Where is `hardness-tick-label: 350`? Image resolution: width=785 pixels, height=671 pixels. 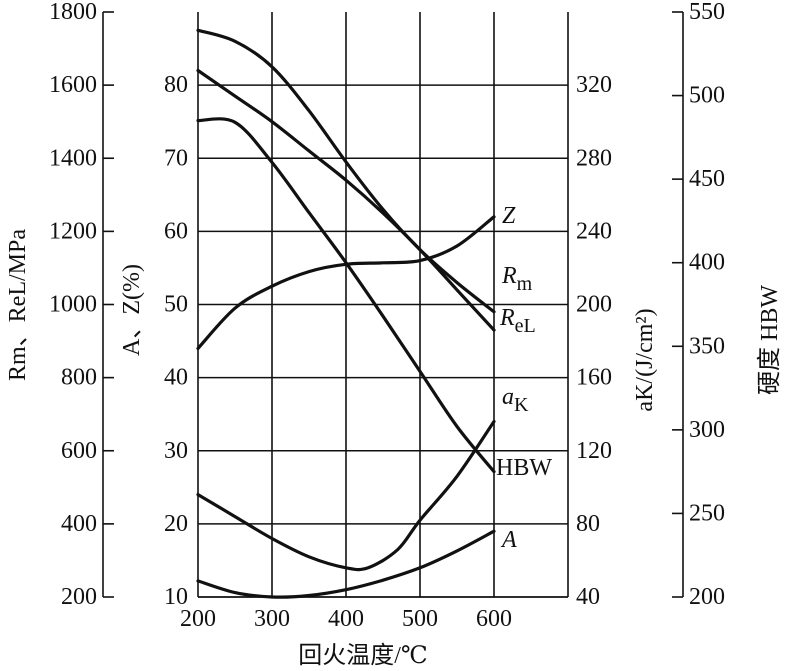
hardness-tick-label: 350 is located at coordinates (707, 346).